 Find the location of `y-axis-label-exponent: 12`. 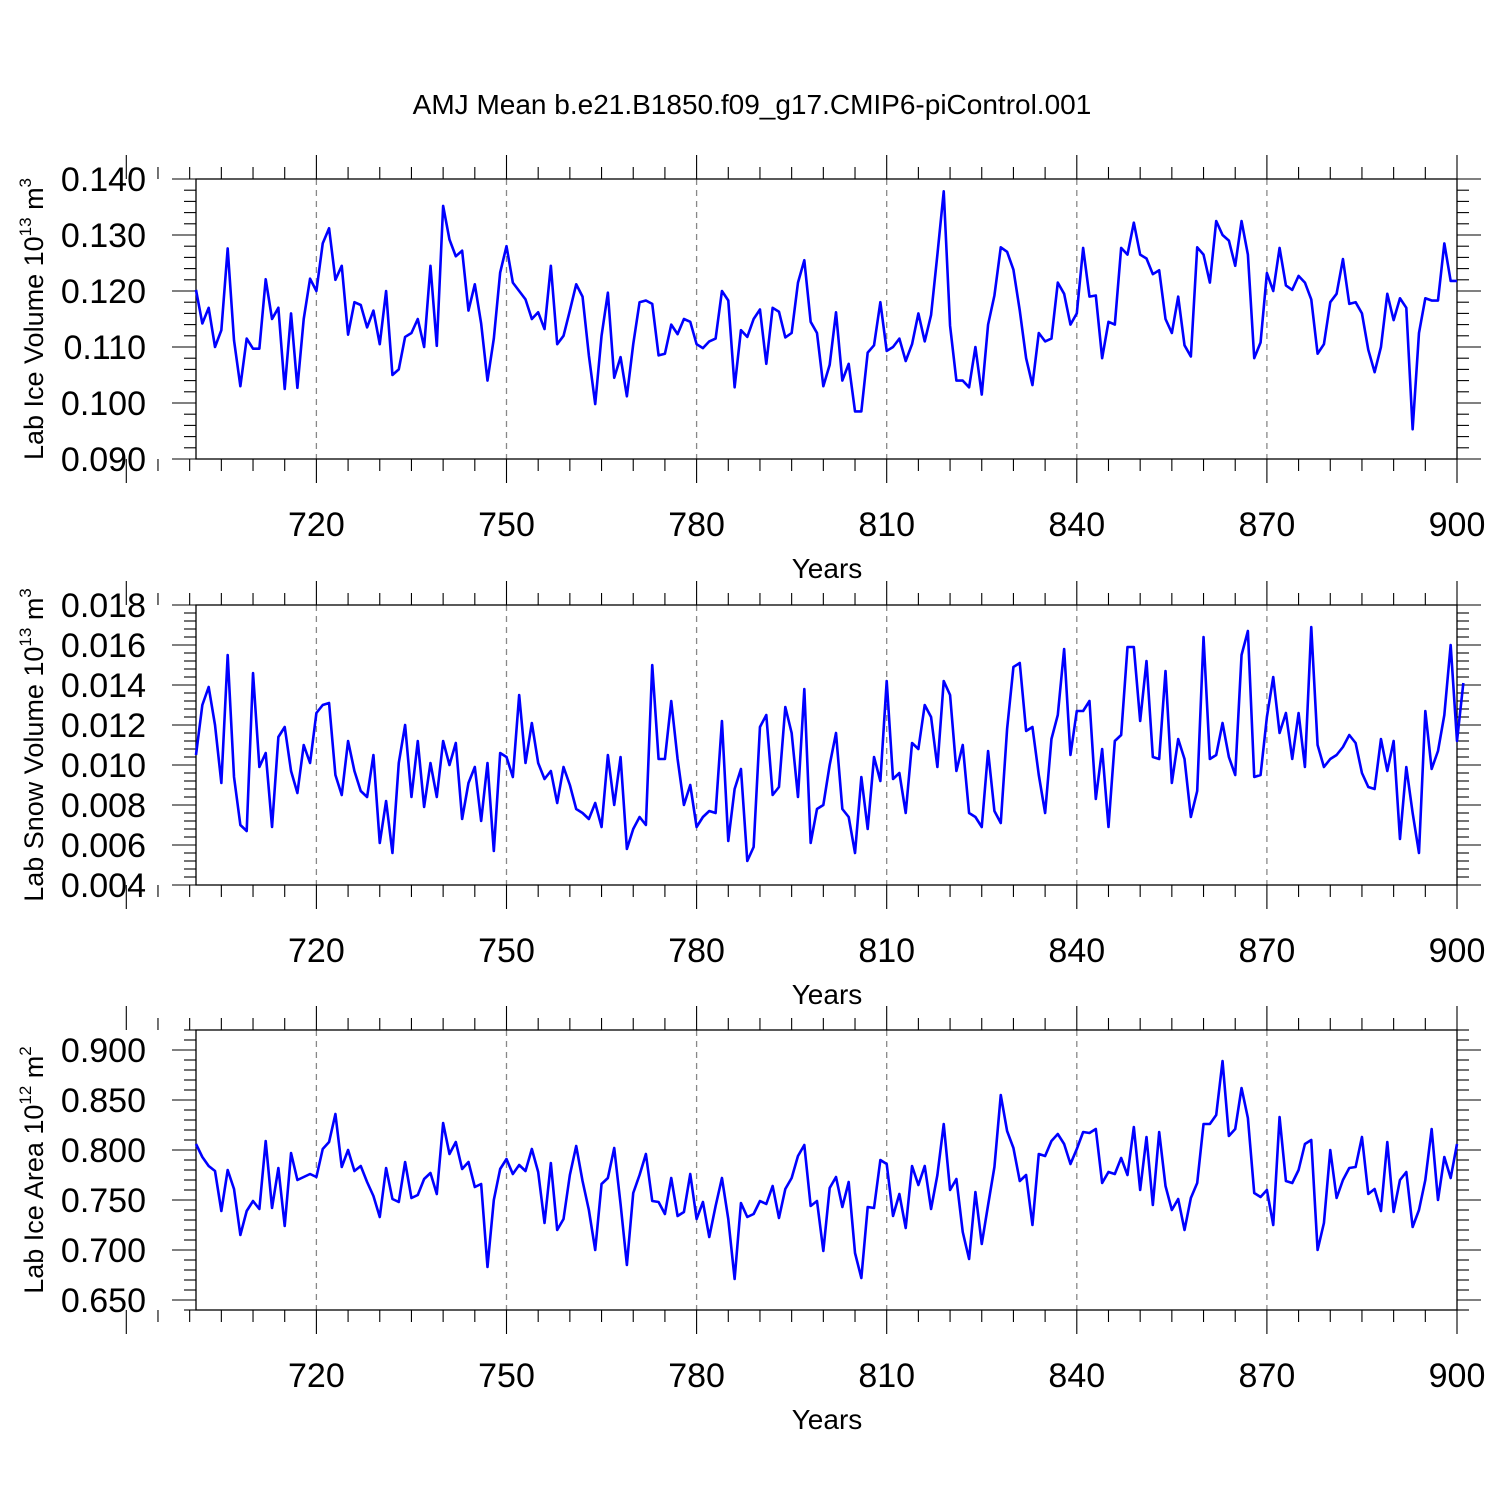

y-axis-label-exponent: 12 is located at coordinates (25, 1095).